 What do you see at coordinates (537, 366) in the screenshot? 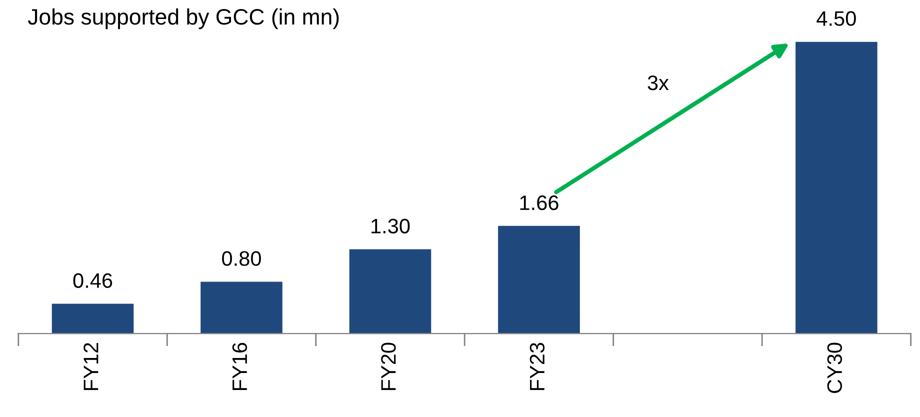
I see `x-tick-label: FY23` at bounding box center [537, 366].